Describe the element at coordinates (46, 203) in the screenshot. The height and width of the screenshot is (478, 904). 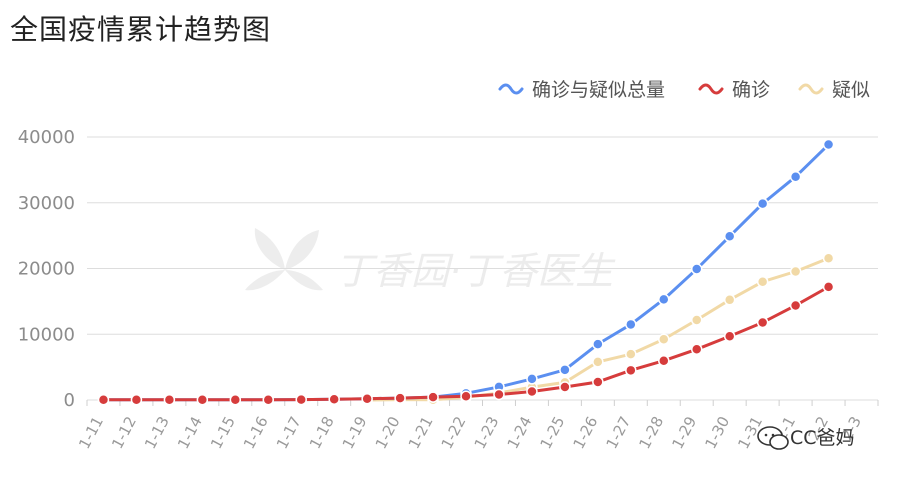
I see `y-tick-label: 30000` at that location.